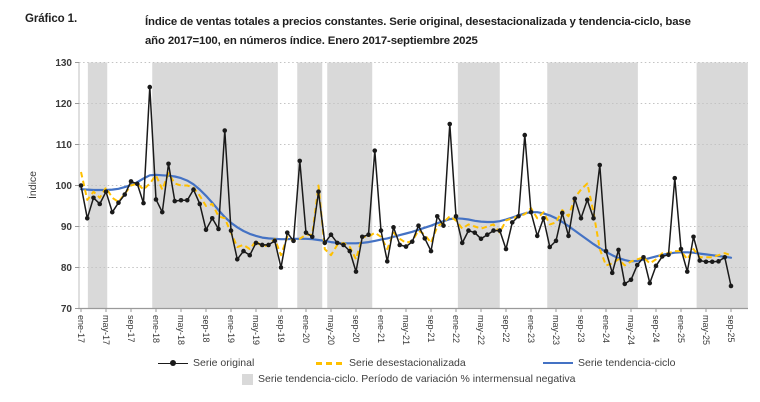  Describe the element at coordinates (506, 329) in the screenshot. I see `svg-text: sep-22` at that location.